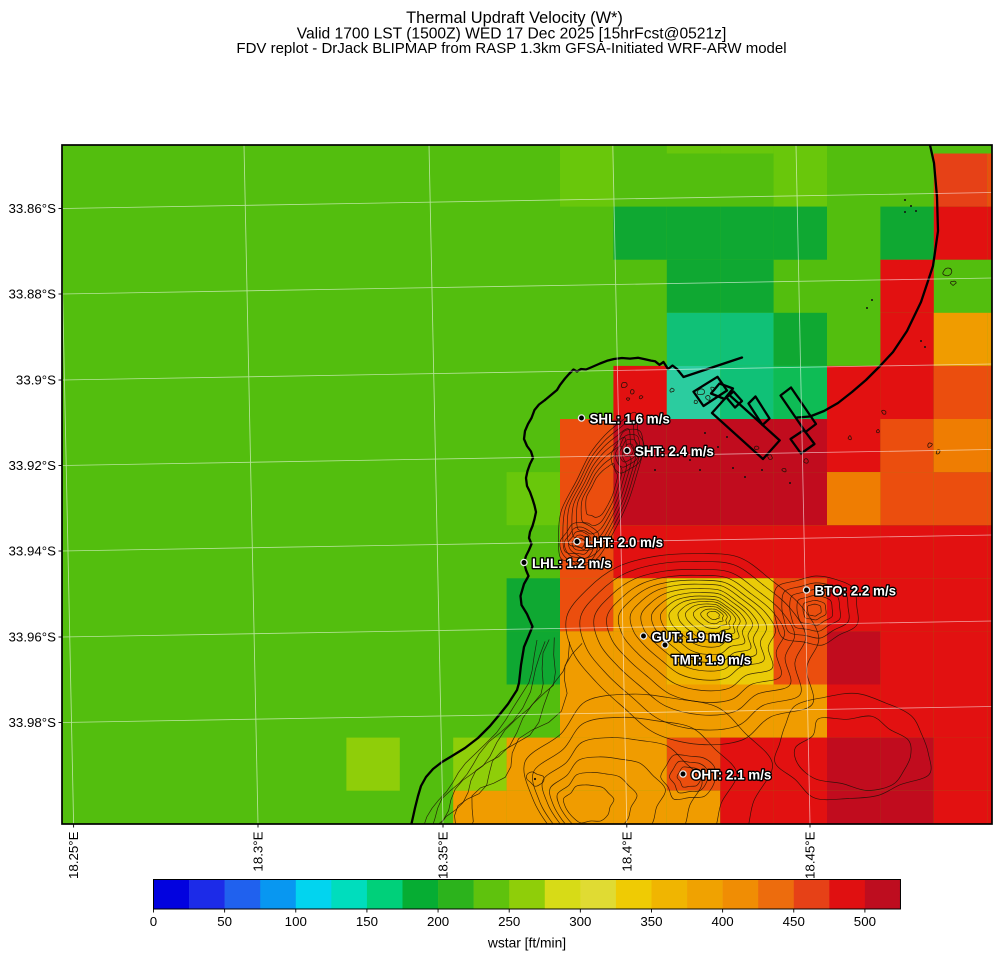 The image size is (1001, 967). What do you see at coordinates (153, 921) in the screenshot?
I see `svg-text: 0` at bounding box center [153, 921].